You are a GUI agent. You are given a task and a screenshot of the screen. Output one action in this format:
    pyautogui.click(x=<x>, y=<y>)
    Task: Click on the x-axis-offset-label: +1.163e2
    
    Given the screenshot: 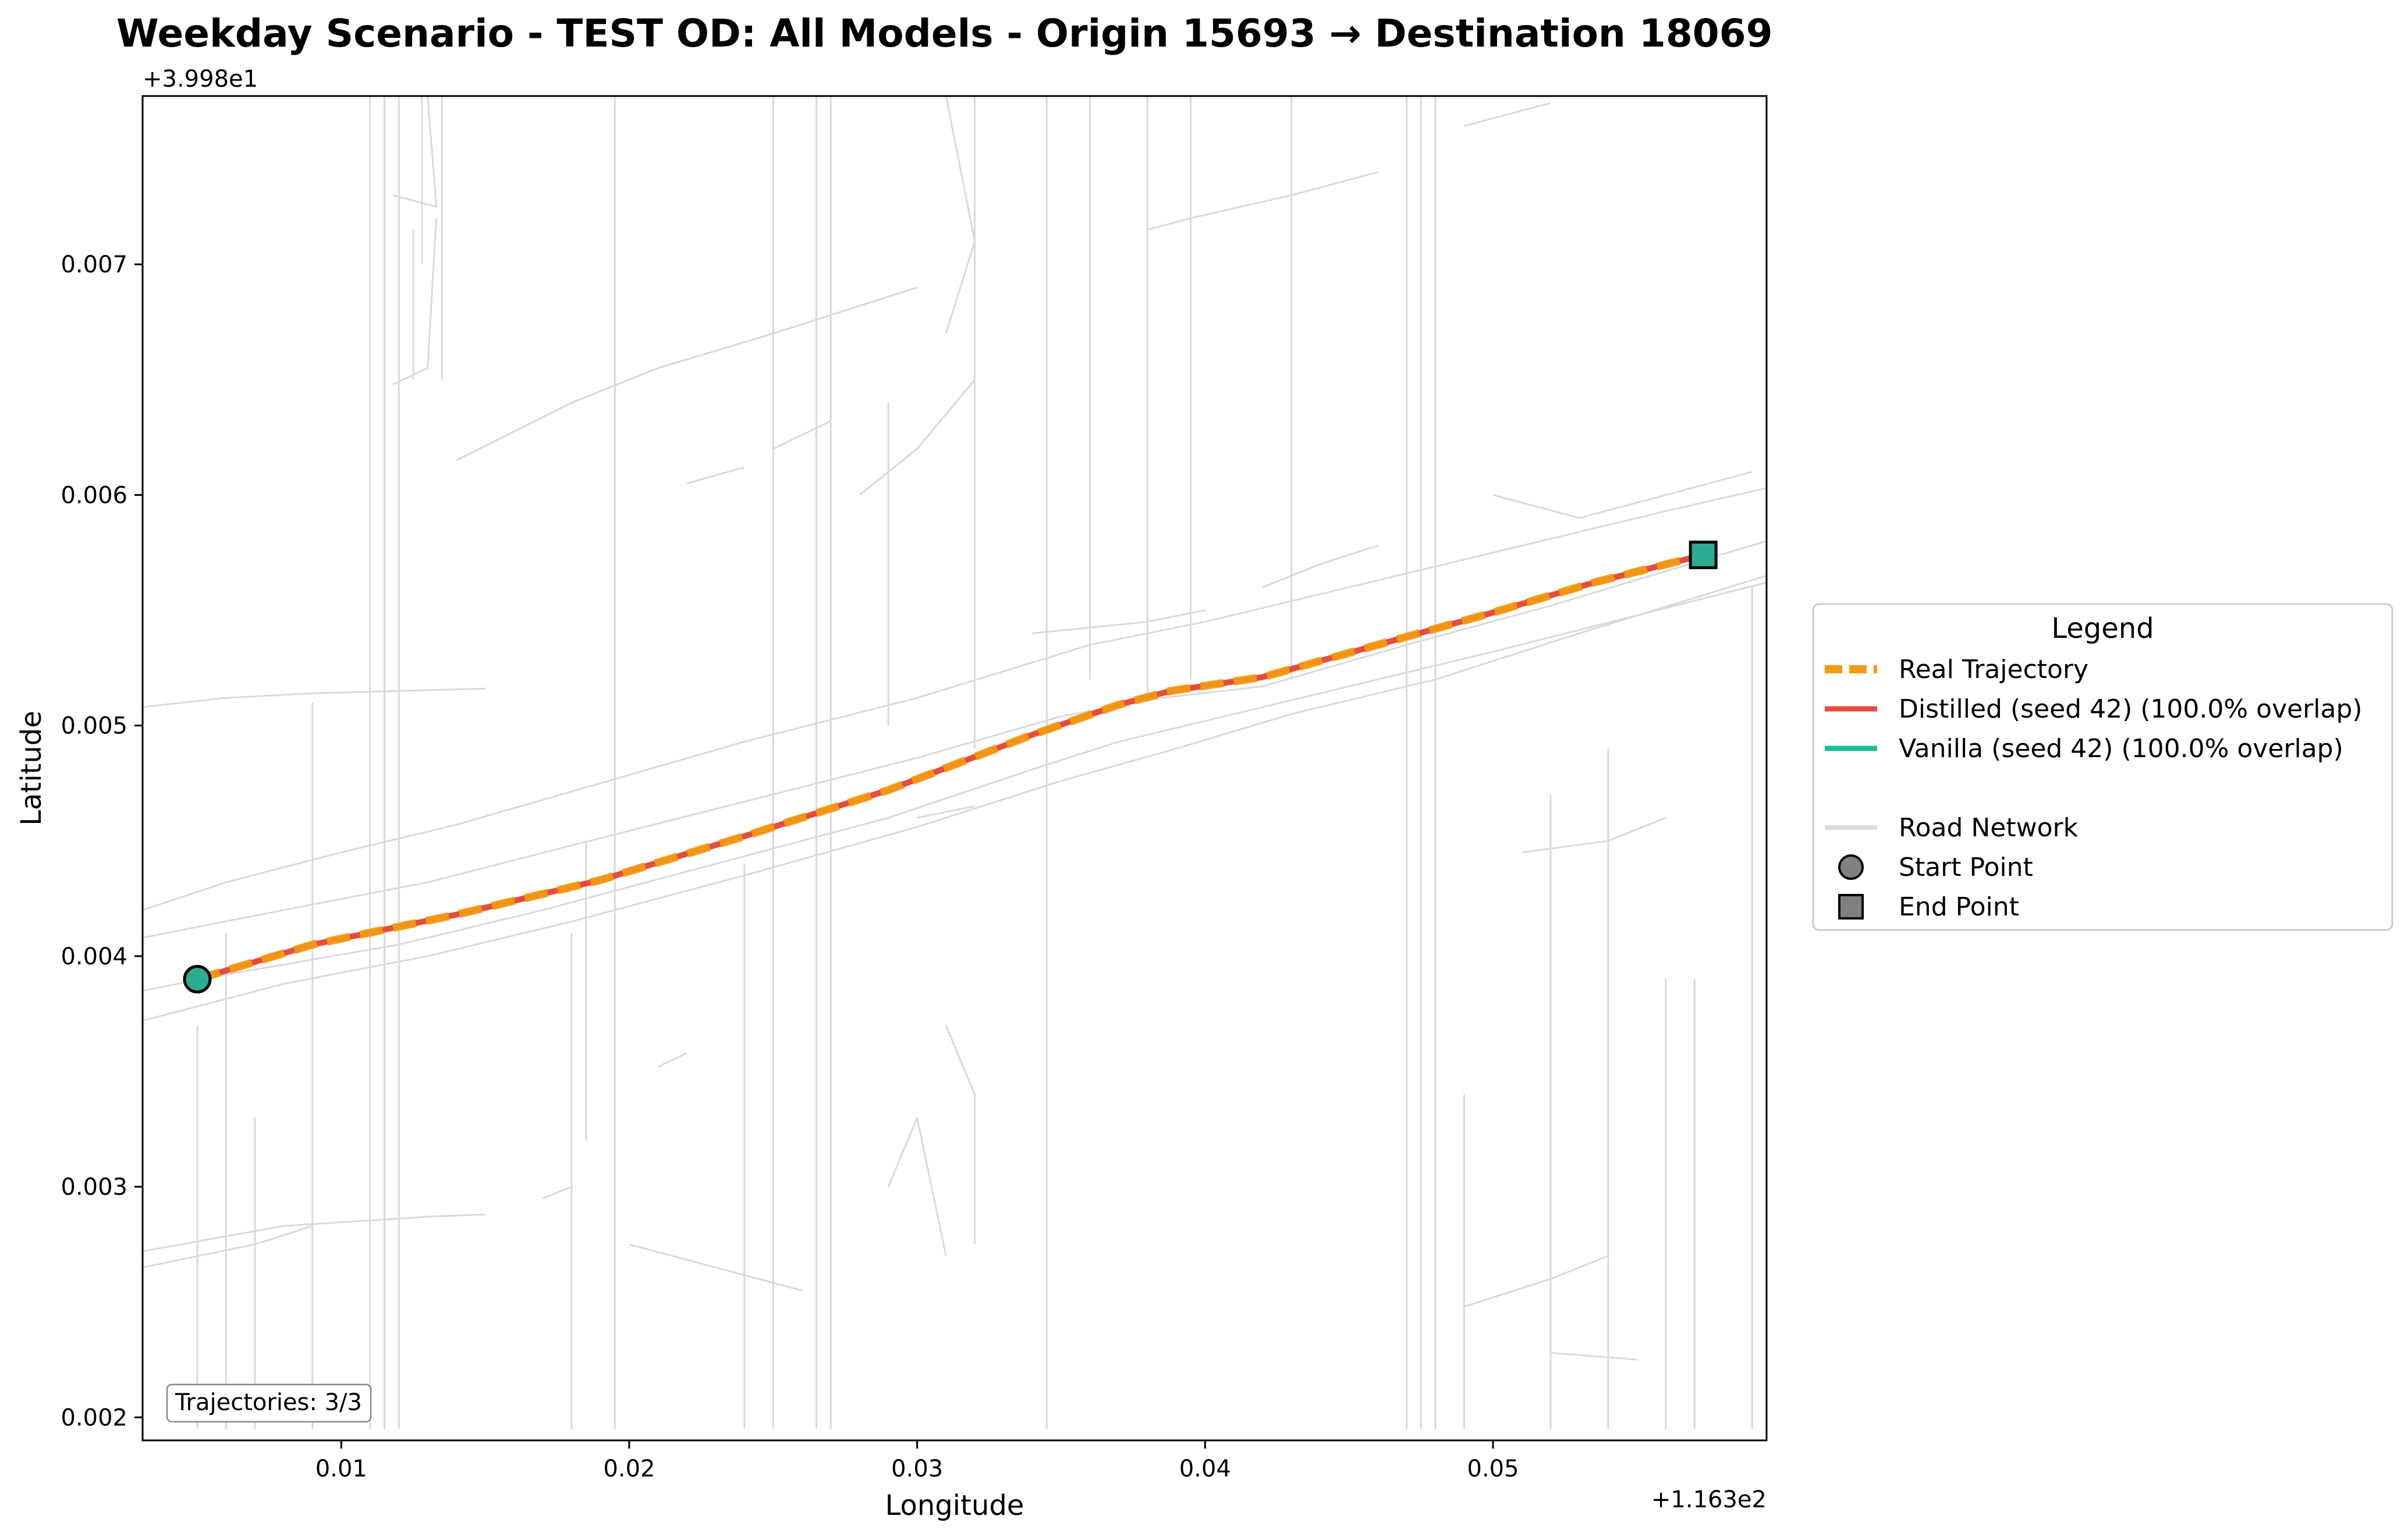 What is the action you would take?
    pyautogui.click(x=1709, y=1499)
    